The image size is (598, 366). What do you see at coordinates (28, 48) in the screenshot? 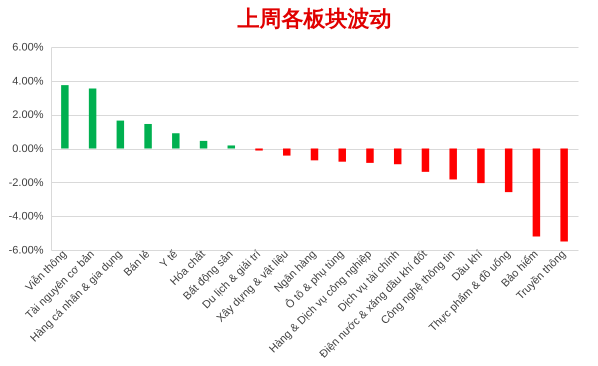
I see `y-tick-label: 6.00%` at bounding box center [28, 48].